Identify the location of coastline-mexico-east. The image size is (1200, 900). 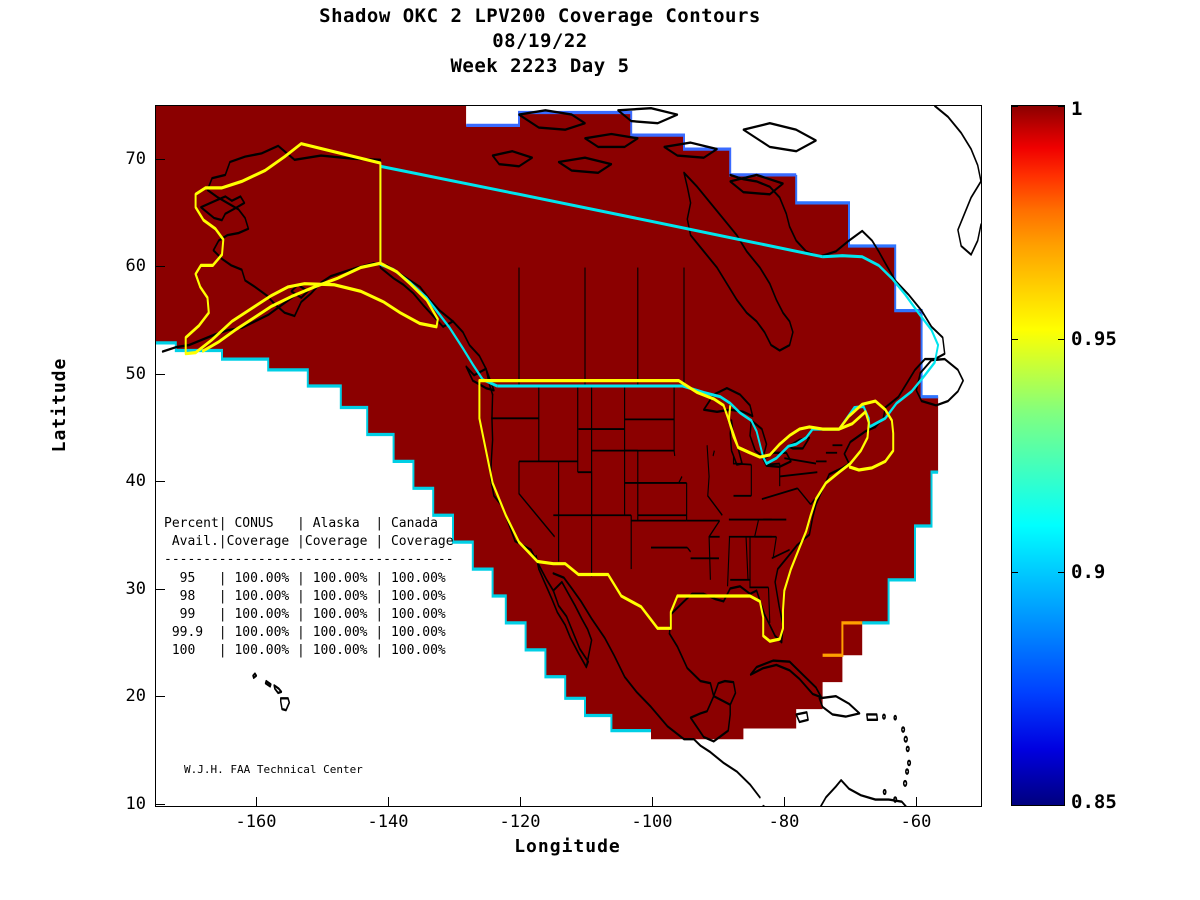
(702, 687).